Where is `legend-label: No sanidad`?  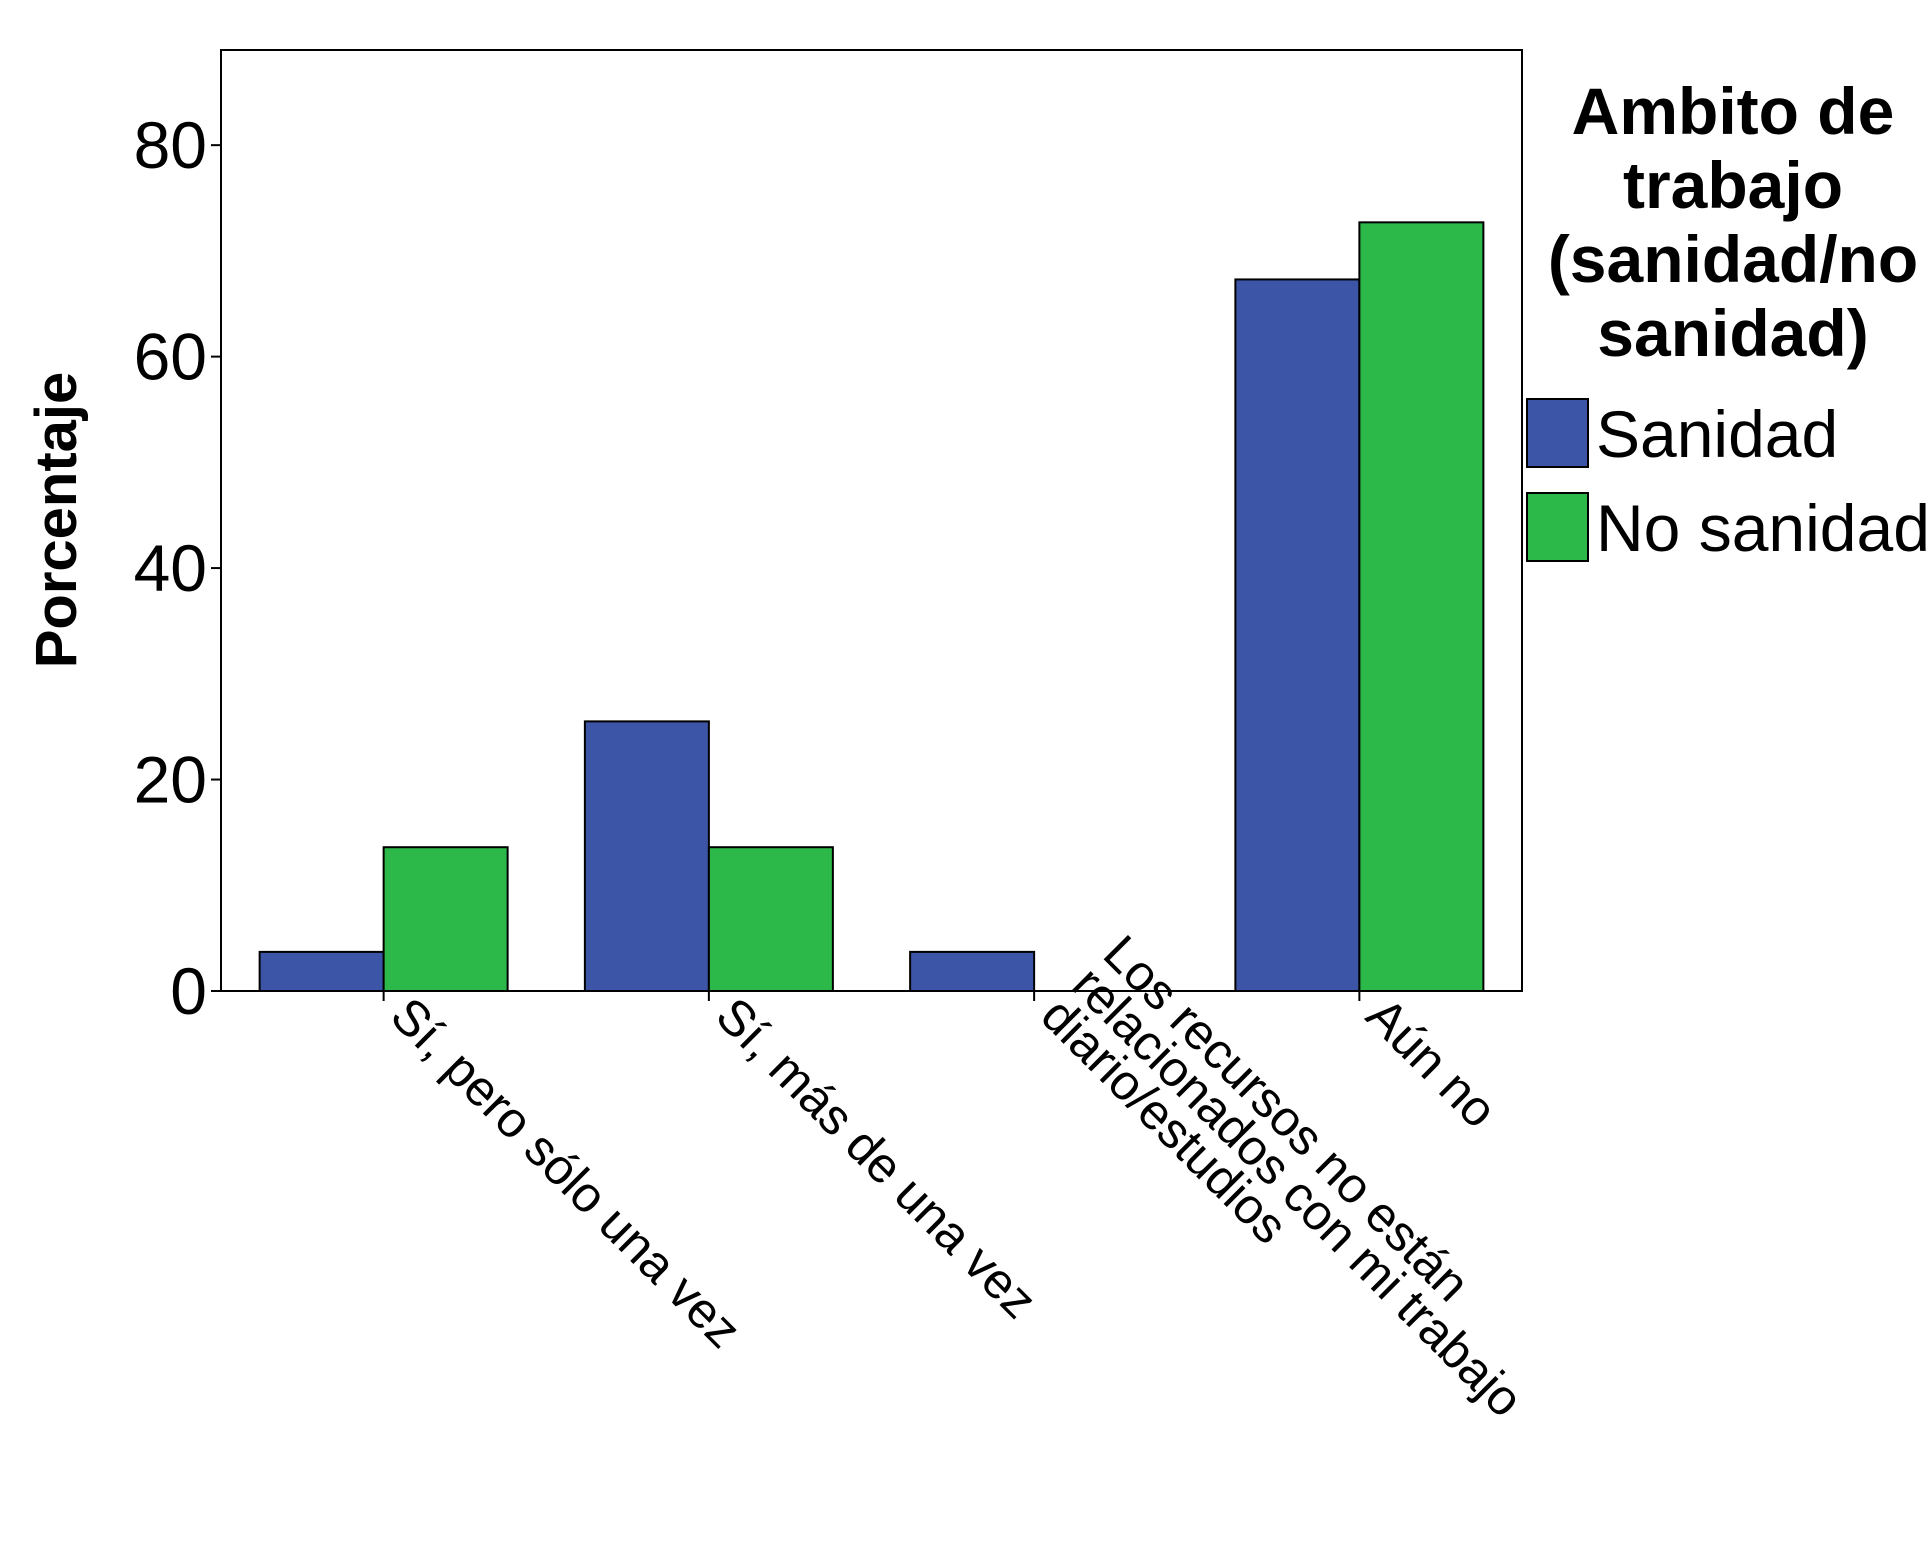
legend-label: No sanidad is located at coordinates (1762, 528).